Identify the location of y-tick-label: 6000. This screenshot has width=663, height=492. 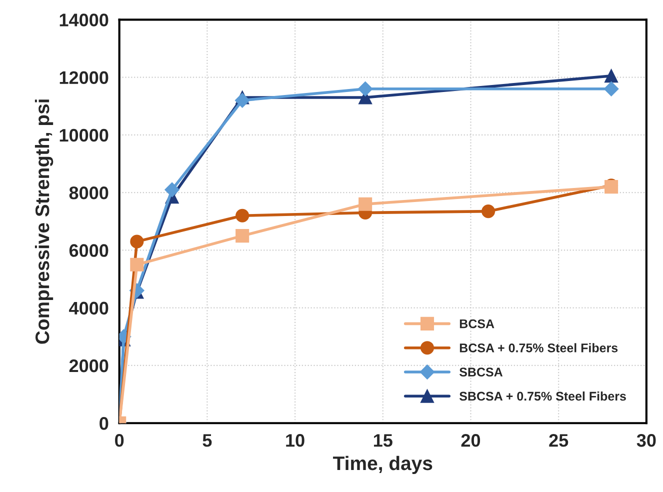
(88, 250).